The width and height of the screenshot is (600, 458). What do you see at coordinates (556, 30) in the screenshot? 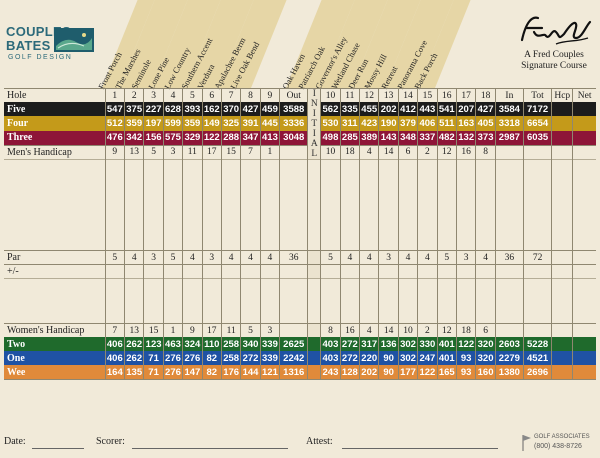
I see `fred-couples-signature` at bounding box center [556, 30].